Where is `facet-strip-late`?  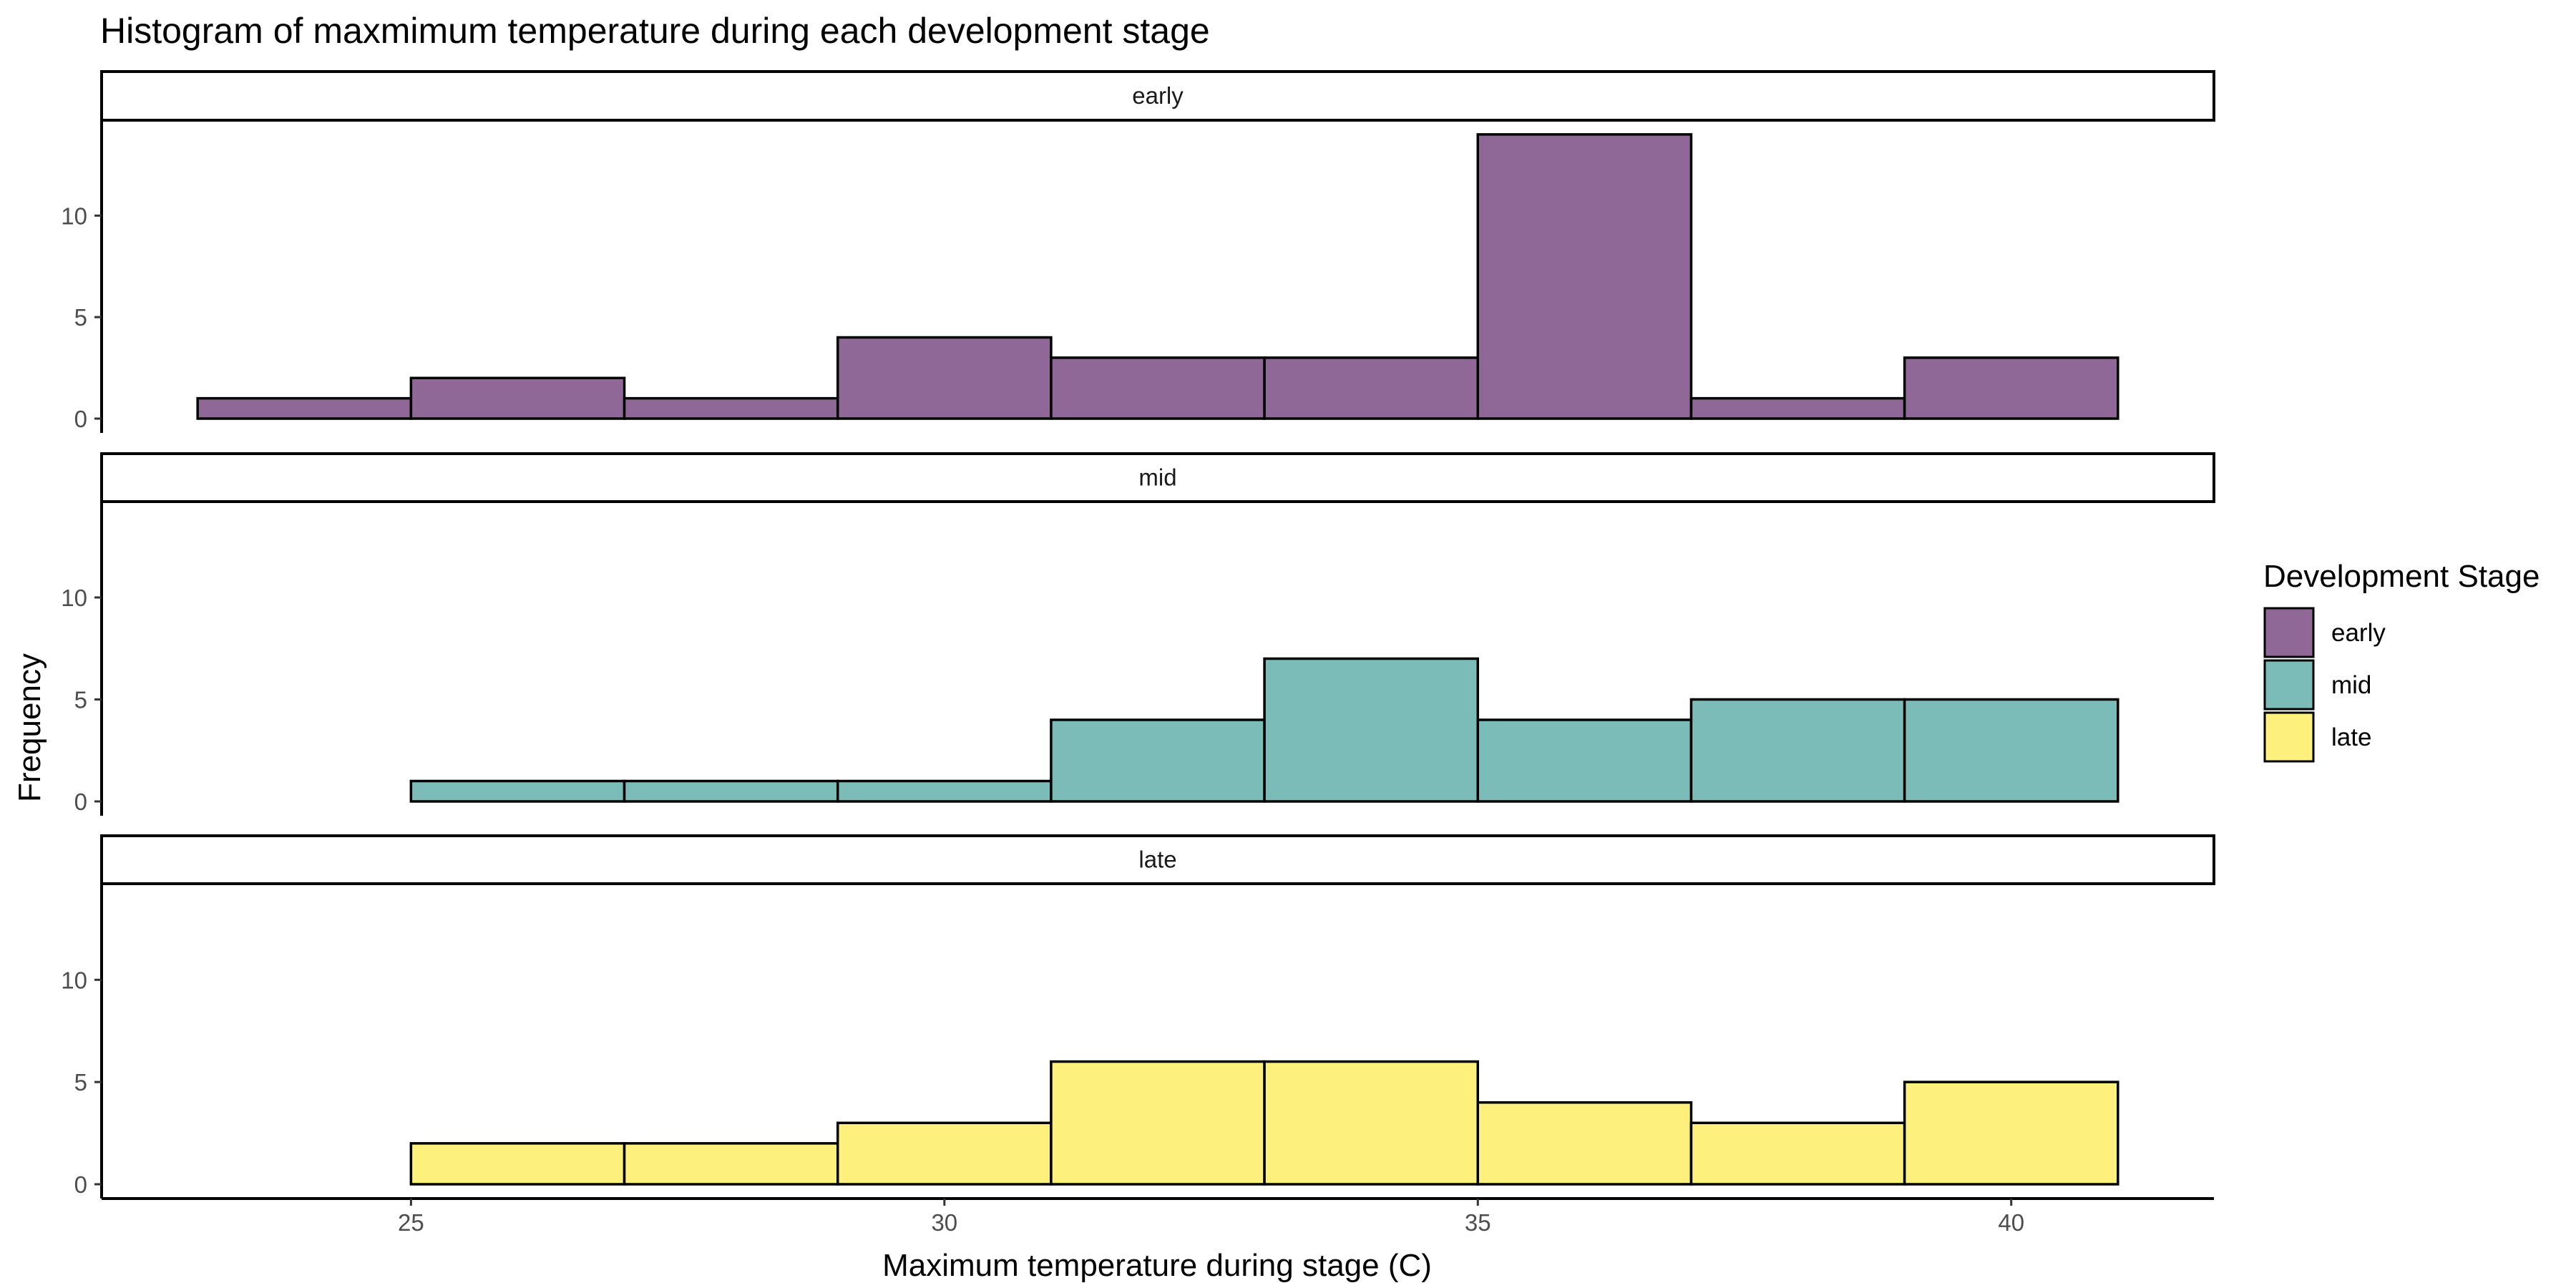 facet-strip-late is located at coordinates (1157, 859).